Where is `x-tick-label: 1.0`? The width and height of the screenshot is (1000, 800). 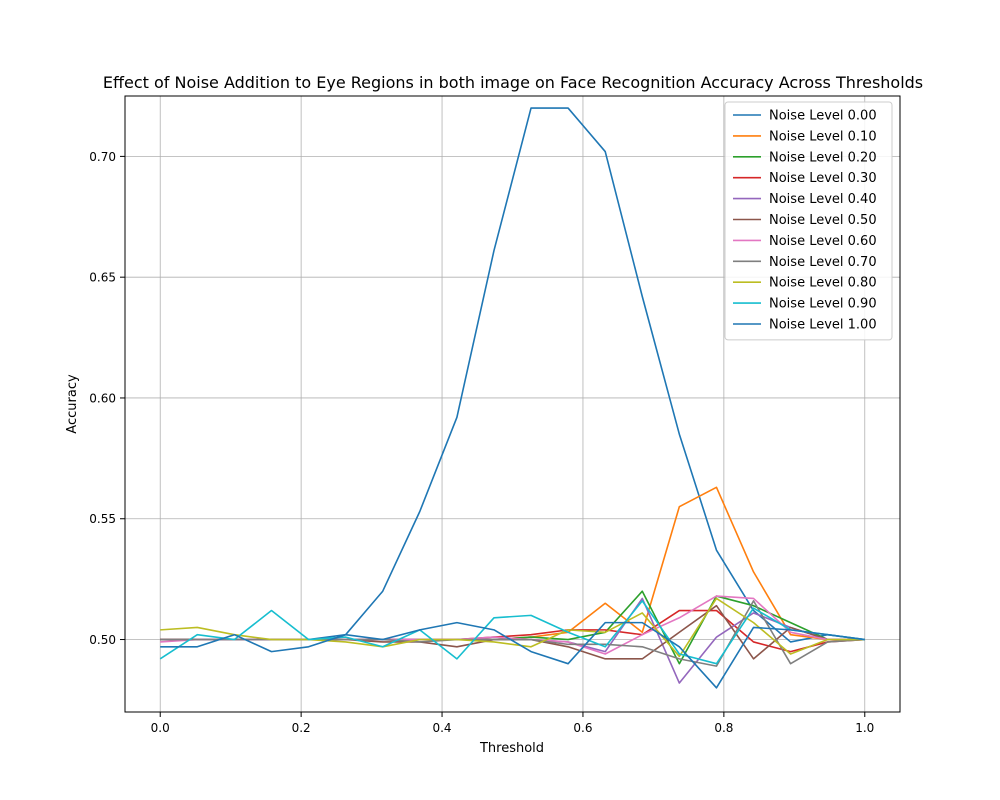 x-tick-label: 1.0 is located at coordinates (864, 728).